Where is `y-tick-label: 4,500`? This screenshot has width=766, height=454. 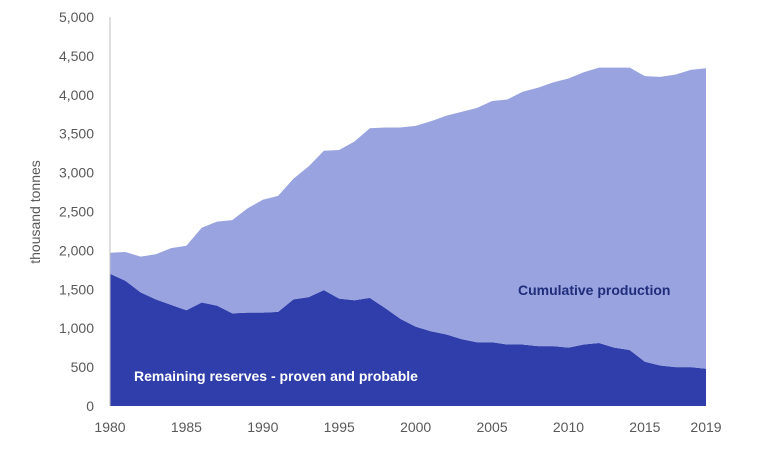
y-tick-label: 4,500 is located at coordinates (76, 56).